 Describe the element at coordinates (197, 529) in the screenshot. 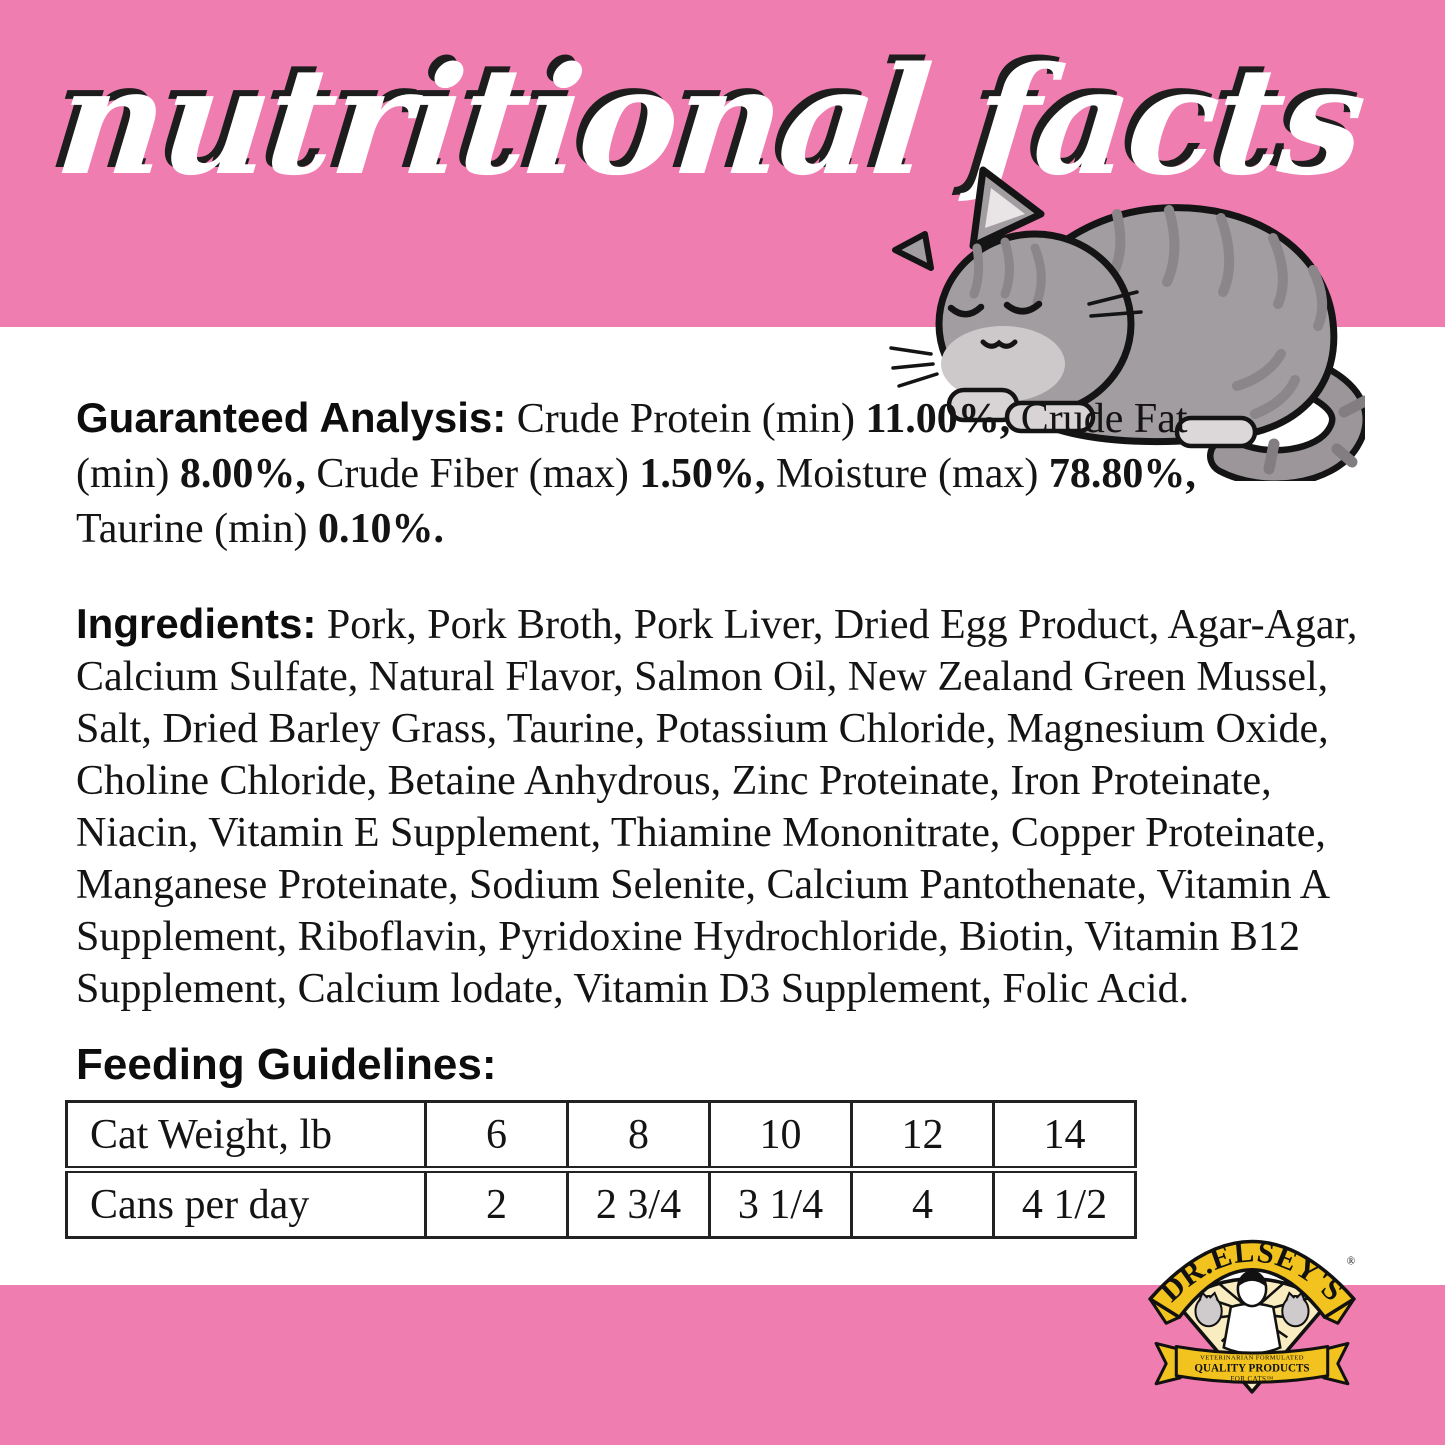

I see `ga-text: Taurine (min)` at that location.